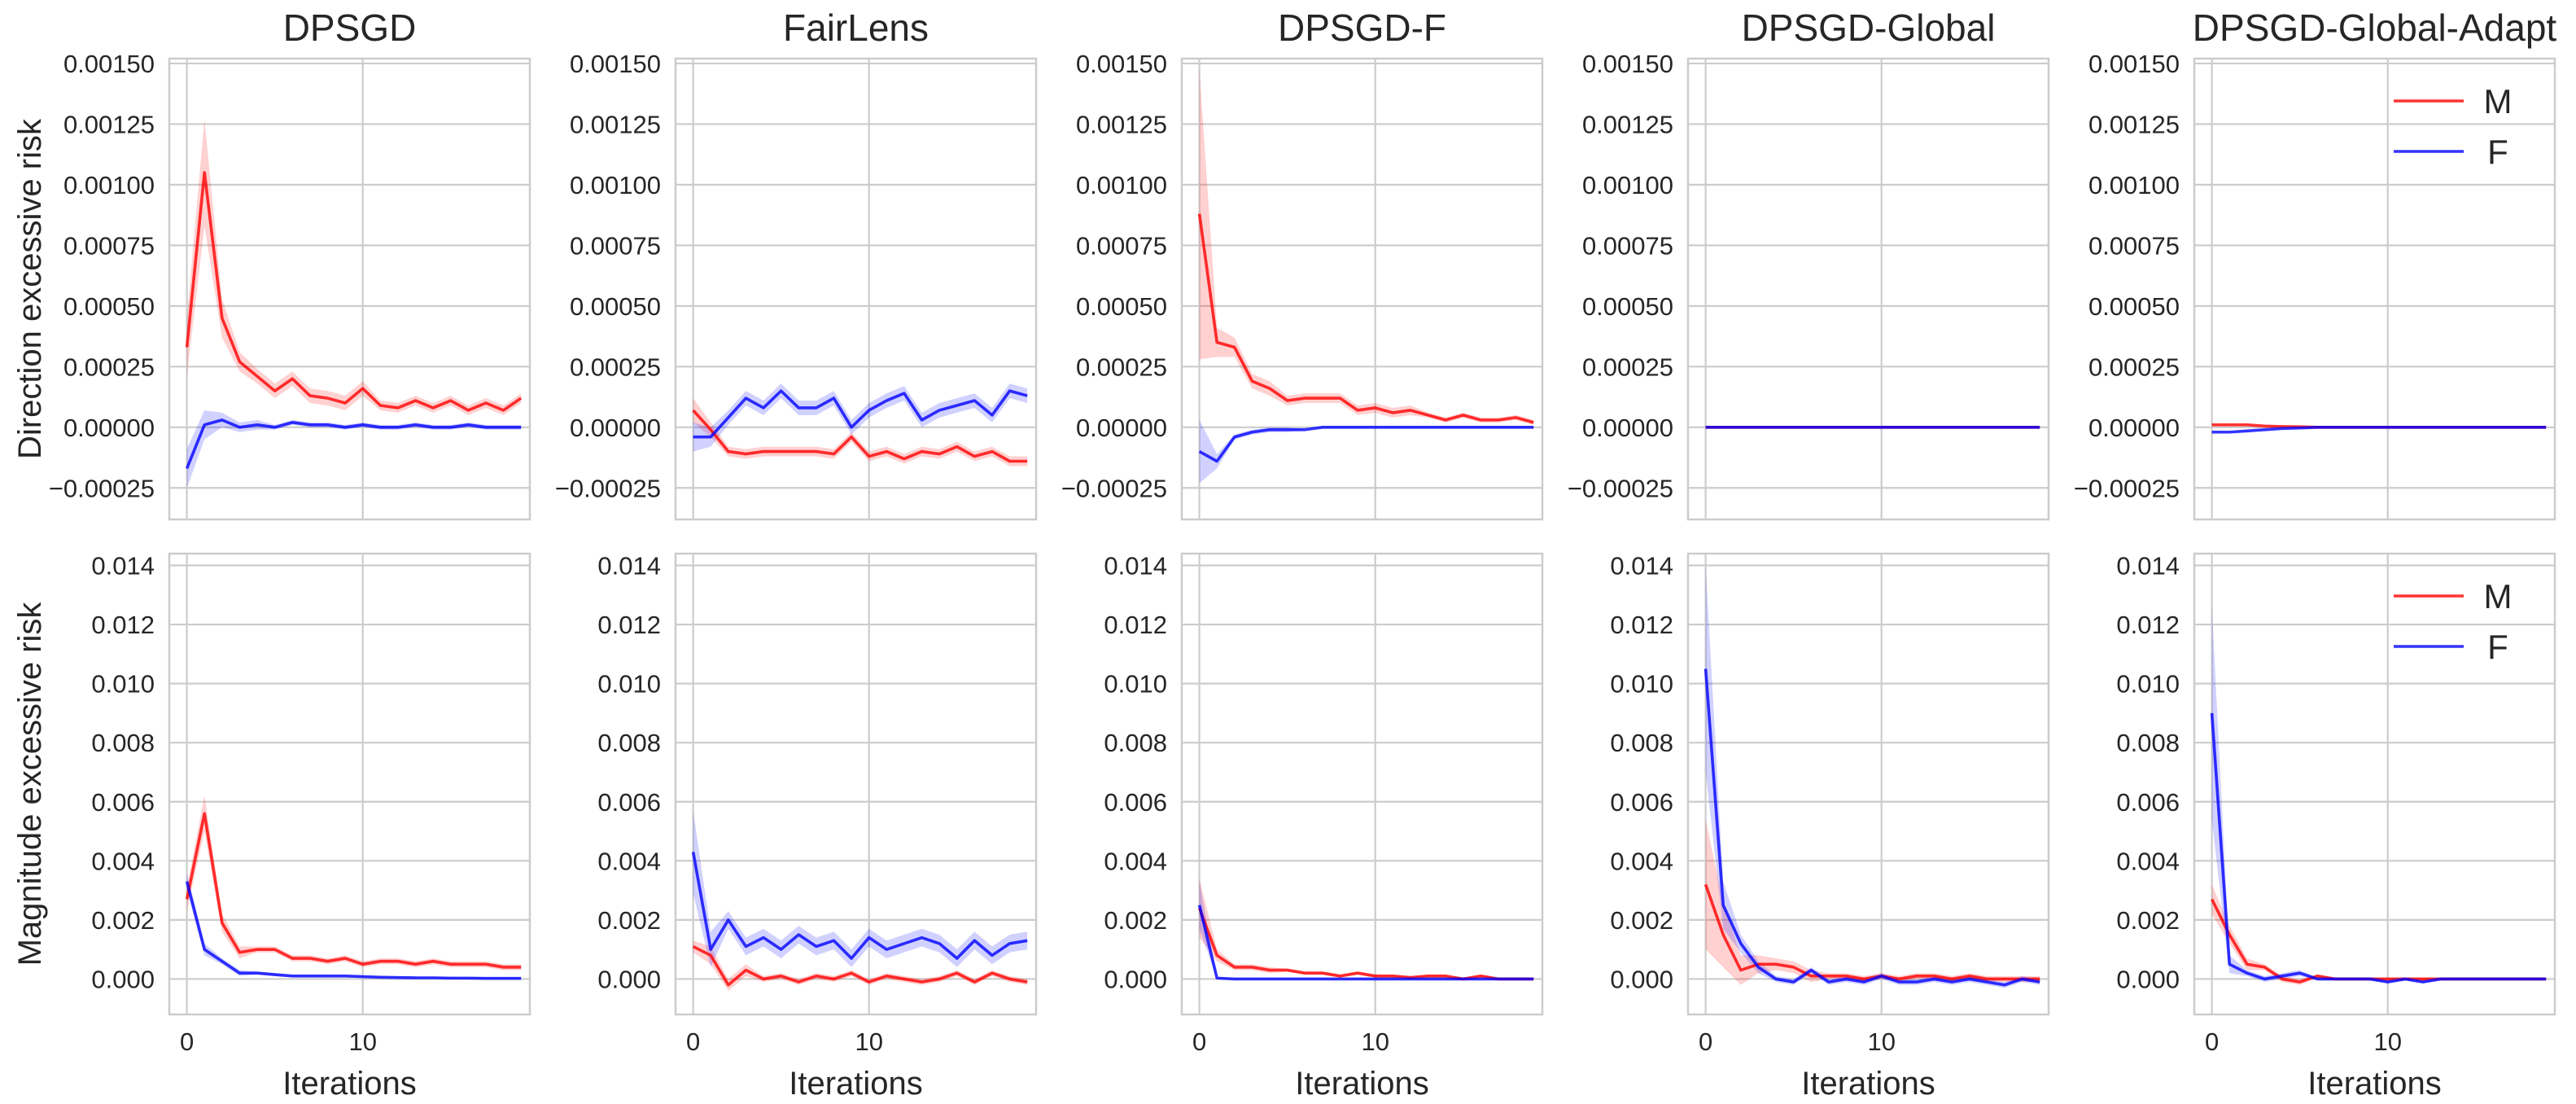  Describe the element at coordinates (349, 1084) in the screenshot. I see `x-axis-label: Iterations` at that location.